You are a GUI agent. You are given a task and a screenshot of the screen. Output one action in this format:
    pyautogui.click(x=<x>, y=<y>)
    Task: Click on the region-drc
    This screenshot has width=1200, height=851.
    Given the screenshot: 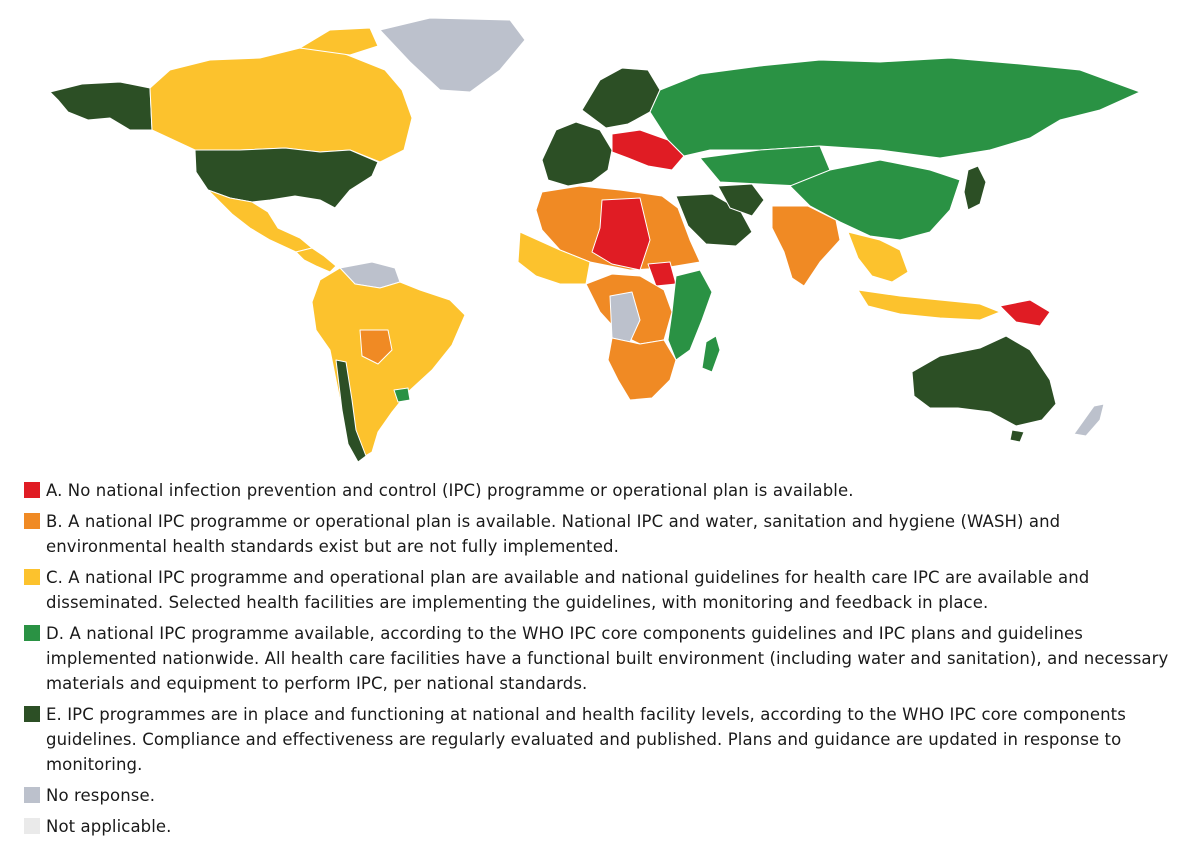 What is the action you would take?
    pyautogui.click(x=625, y=317)
    